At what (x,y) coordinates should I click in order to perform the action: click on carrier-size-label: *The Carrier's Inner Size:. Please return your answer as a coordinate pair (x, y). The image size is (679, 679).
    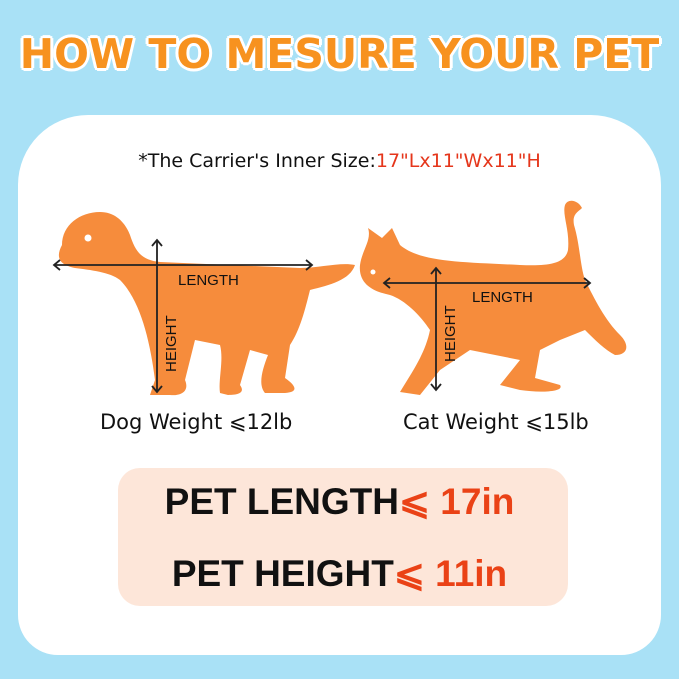
    Looking at the image, I should click on (257, 161).